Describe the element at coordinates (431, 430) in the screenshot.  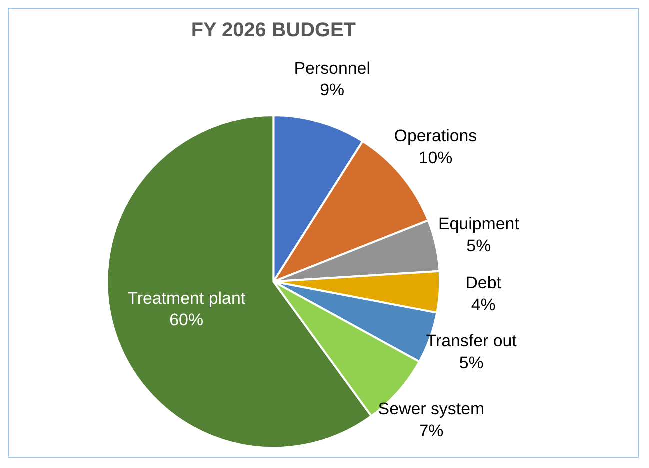
I see `data-label: 7%` at that location.